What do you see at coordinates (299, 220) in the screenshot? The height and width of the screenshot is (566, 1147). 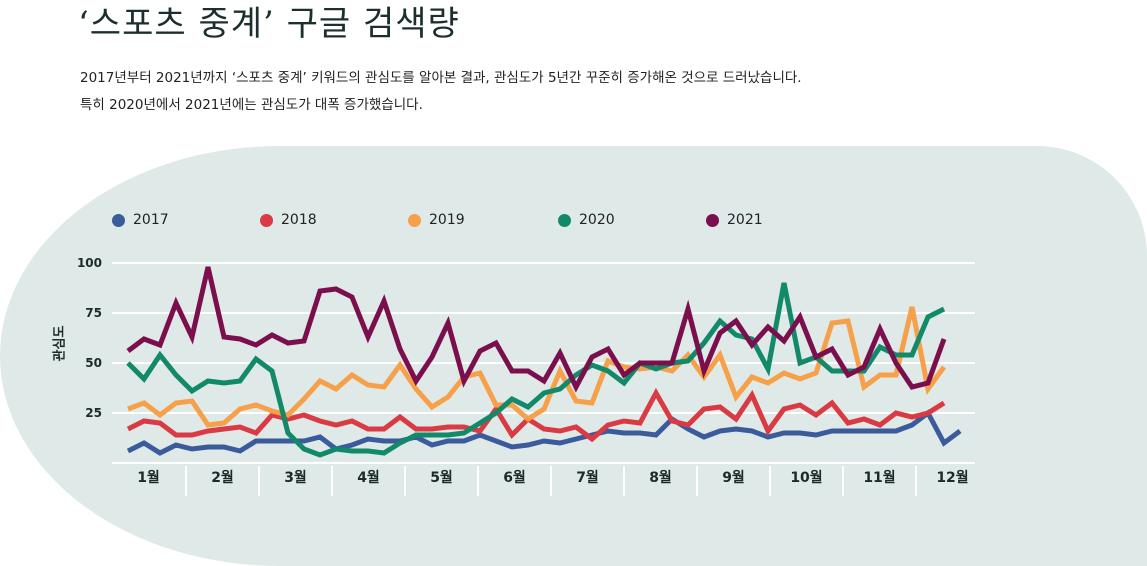 I see `legend-label: 2018` at bounding box center [299, 220].